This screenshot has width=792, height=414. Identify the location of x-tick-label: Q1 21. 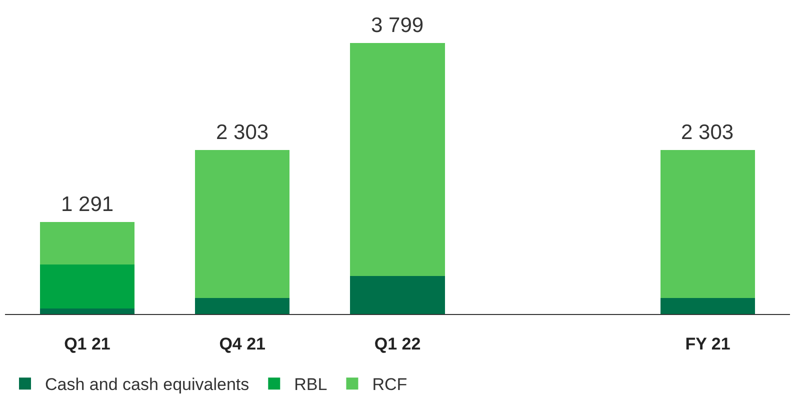
(87, 344).